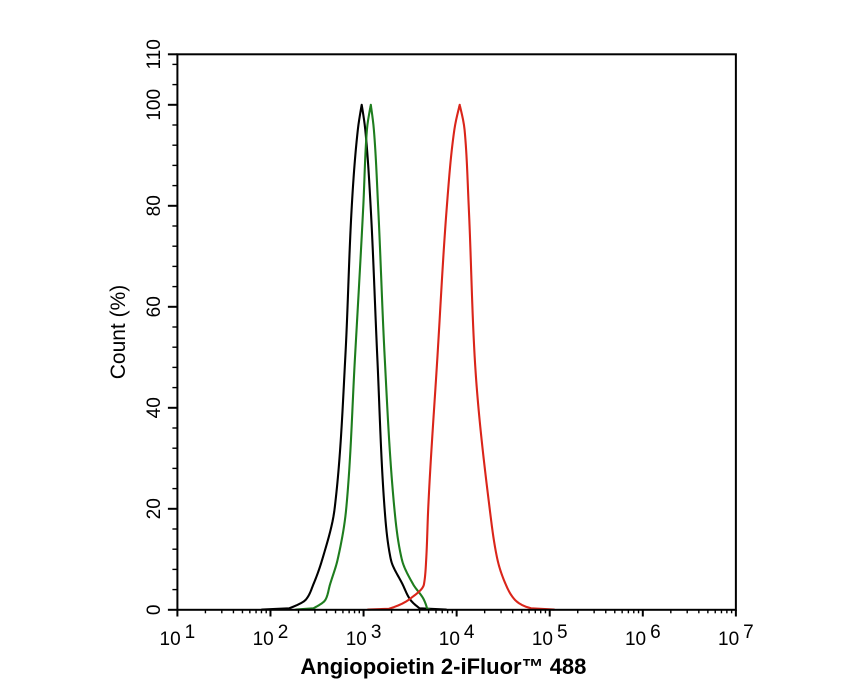 This screenshot has height=686, width=858. What do you see at coordinates (154, 306) in the screenshot?
I see `svg-text: 60` at bounding box center [154, 306].